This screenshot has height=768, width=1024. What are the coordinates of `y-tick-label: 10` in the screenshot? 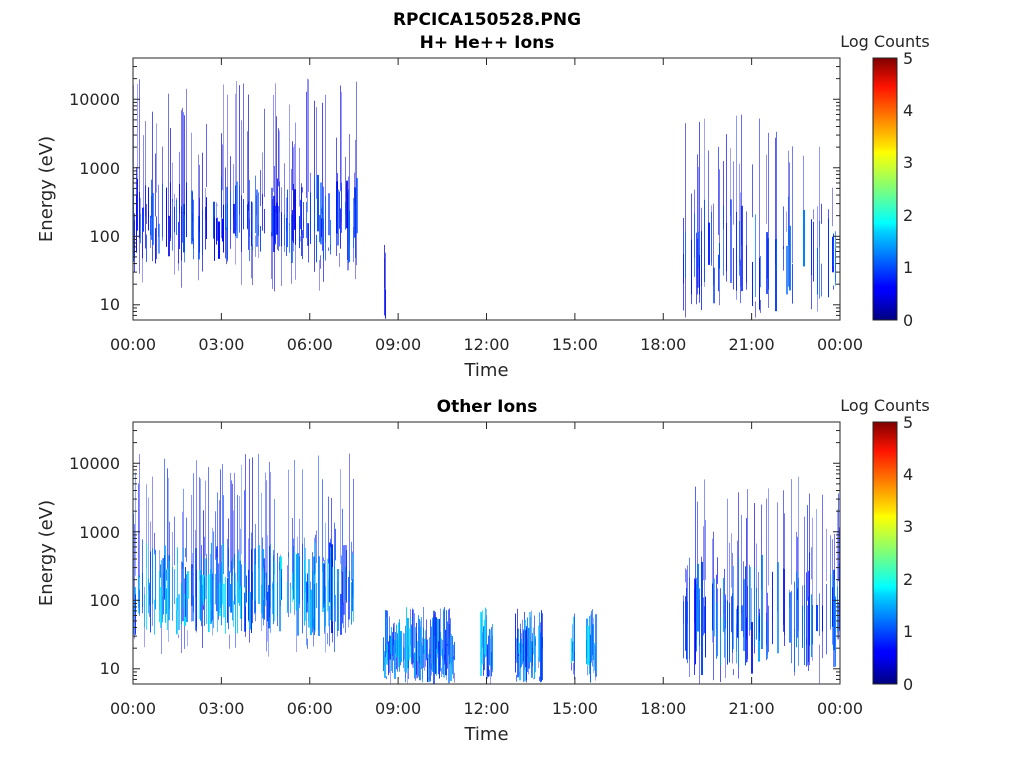 It's located at (110, 668).